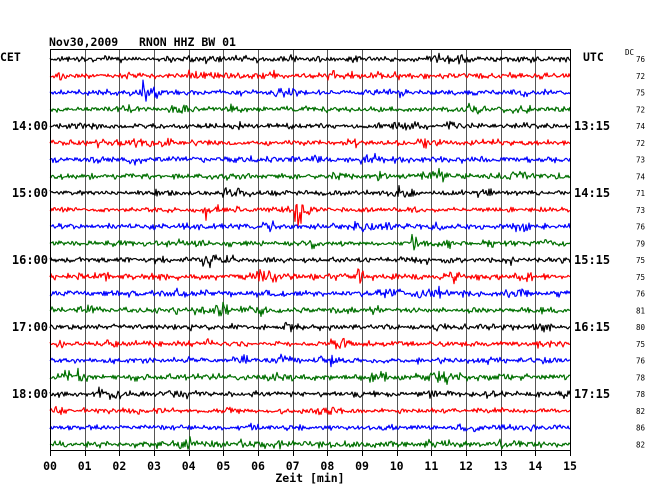 The width and height of the screenshot is (650, 494). Describe the element at coordinates (10, 57) in the screenshot. I see `left-timezone-label: CET` at that location.